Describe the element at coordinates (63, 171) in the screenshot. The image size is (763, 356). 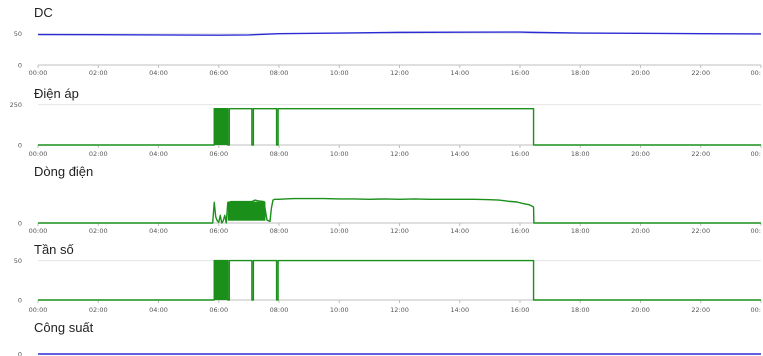
I see `chart-title: Dòng điện` at that location.